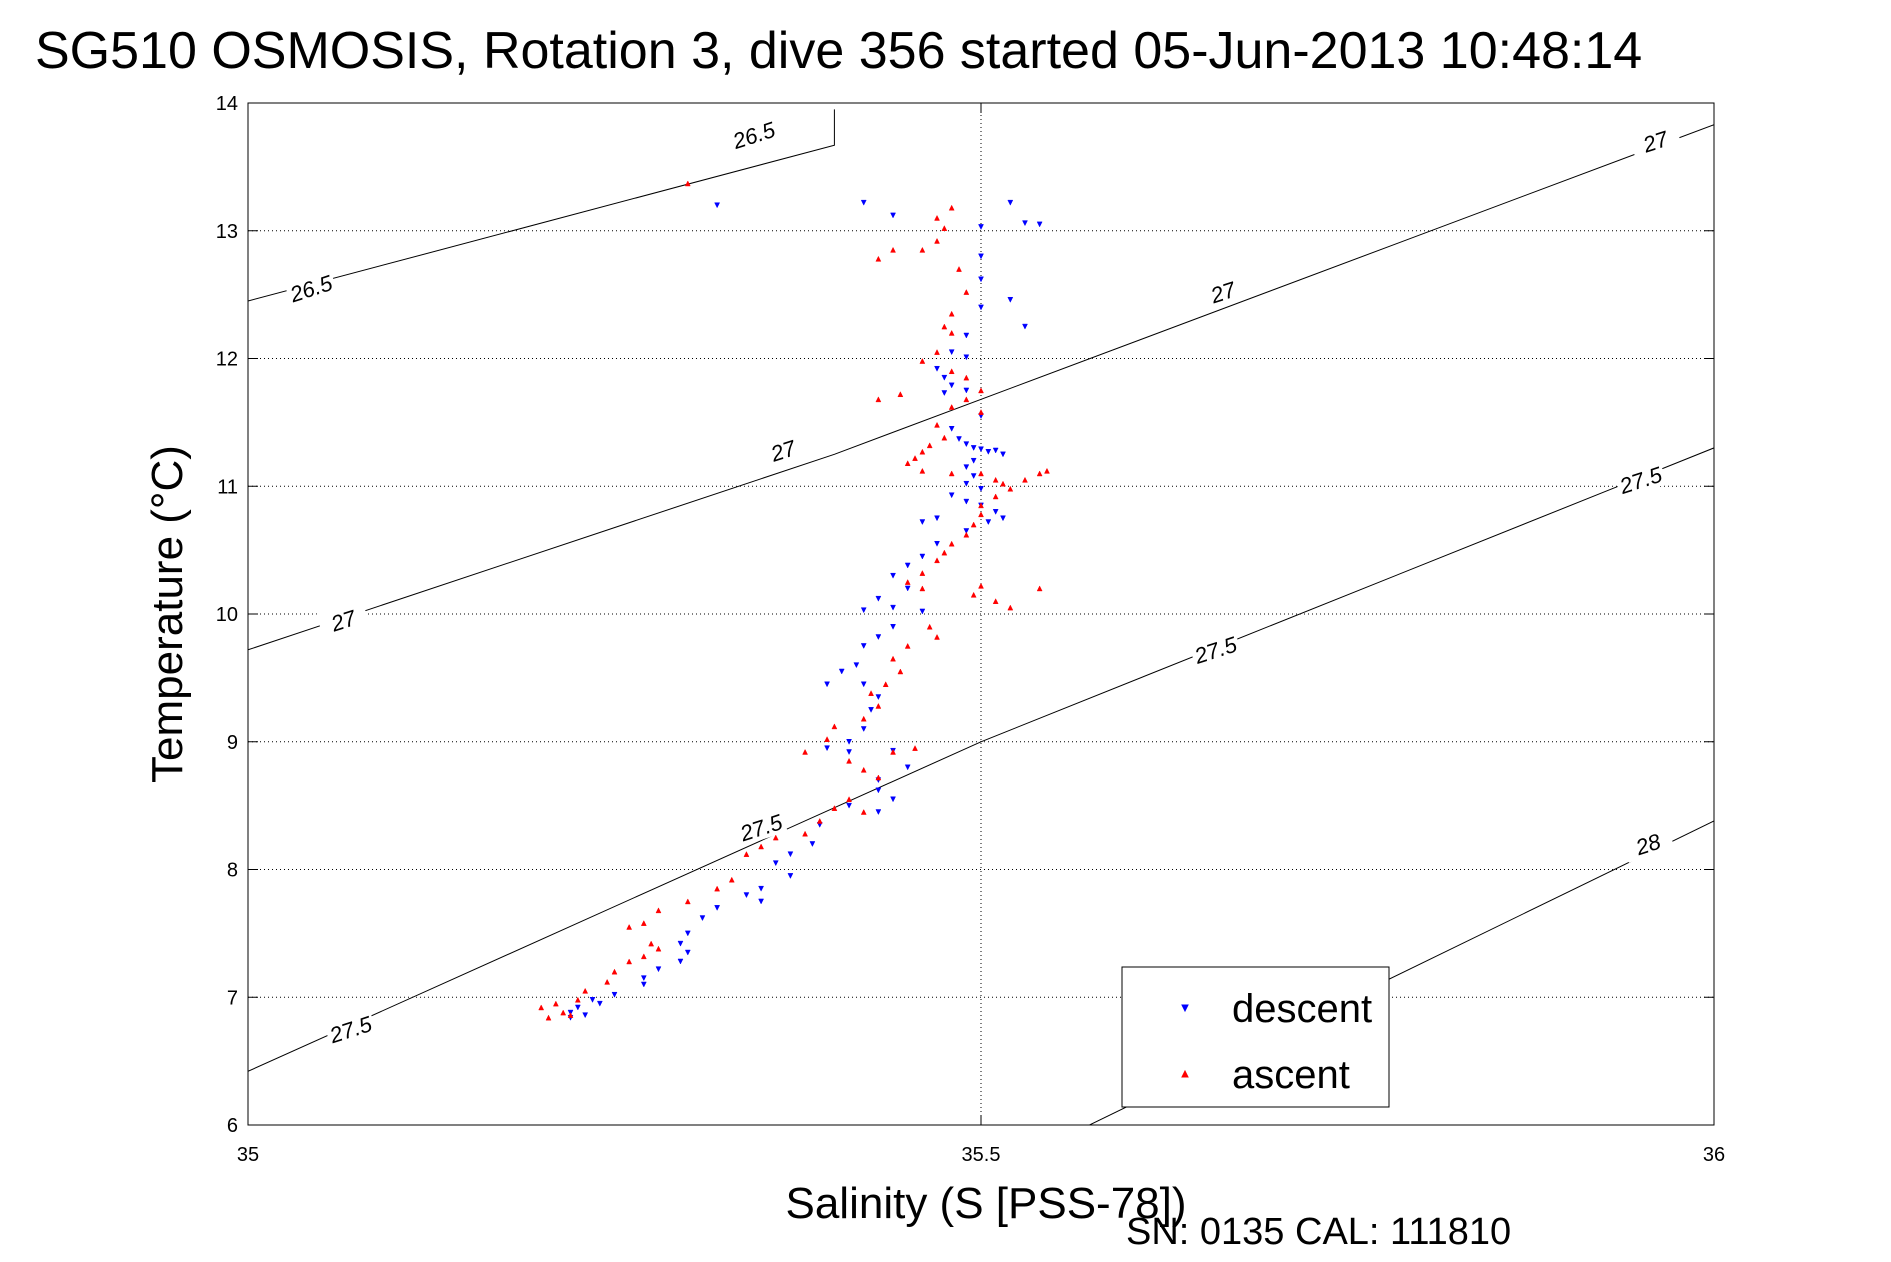 This screenshot has width=1891, height=1262. Describe the element at coordinates (985, 1203) in the screenshot. I see `x-axis-label: Salinity (S [PSS-78])` at that location.